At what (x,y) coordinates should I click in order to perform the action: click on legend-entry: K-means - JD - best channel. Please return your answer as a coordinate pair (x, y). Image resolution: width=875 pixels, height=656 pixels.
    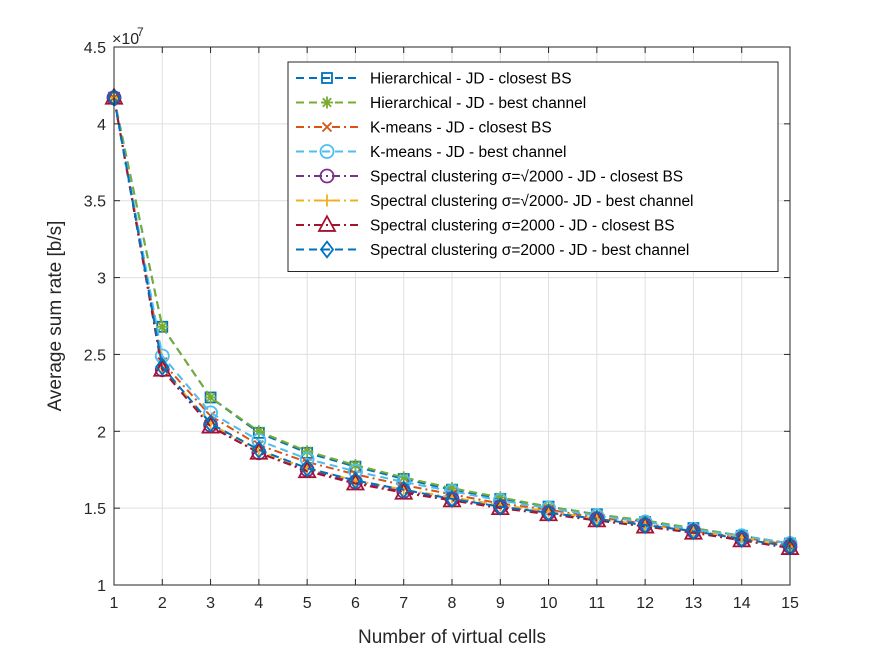
    Looking at the image, I should click on (431, 152).